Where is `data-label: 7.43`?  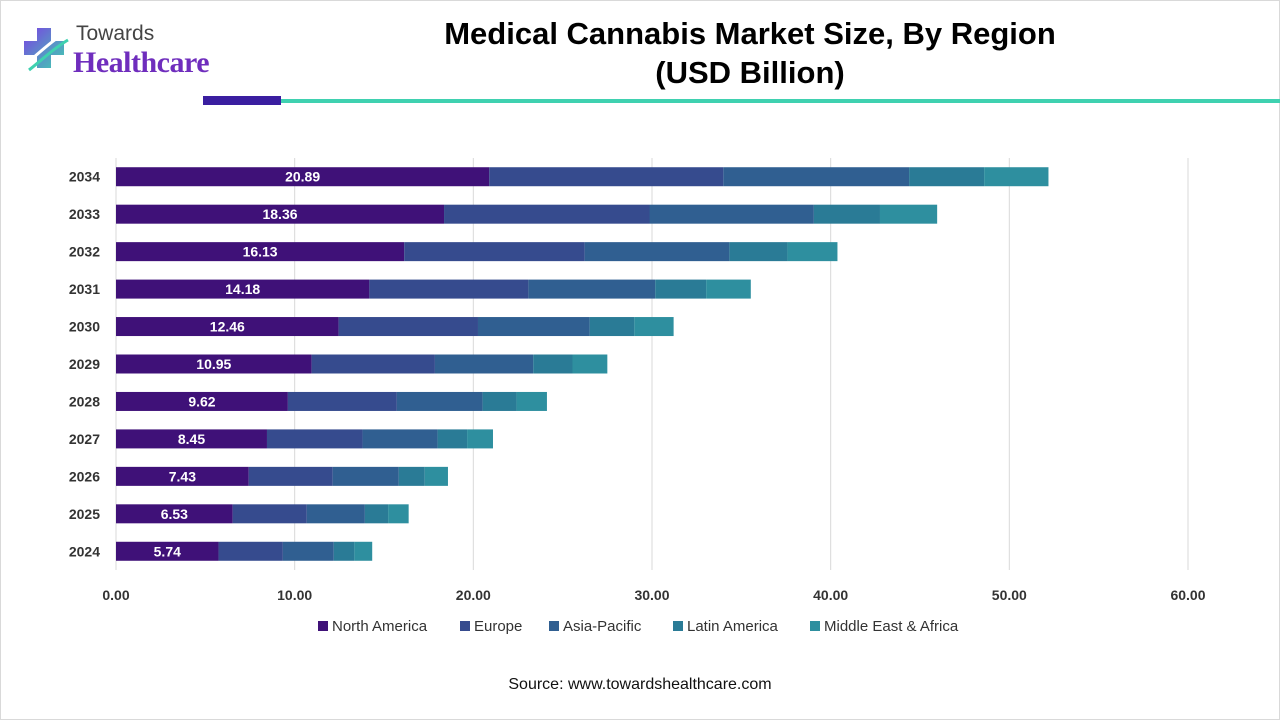
data-label: 7.43 is located at coordinates (182, 476).